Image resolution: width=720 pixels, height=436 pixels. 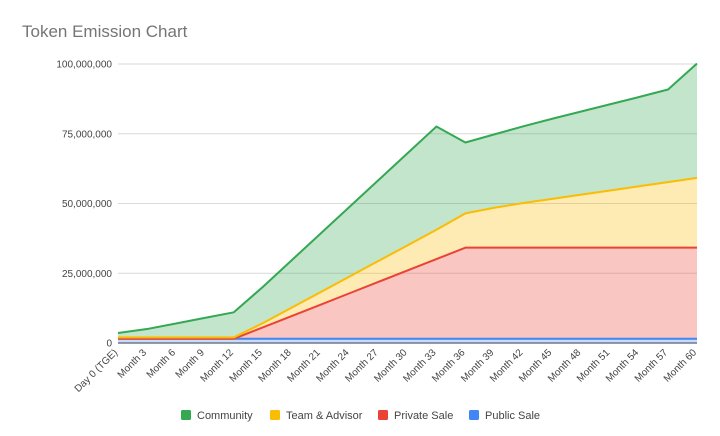 I want to click on legend-label-community: Community, so click(x=225, y=416).